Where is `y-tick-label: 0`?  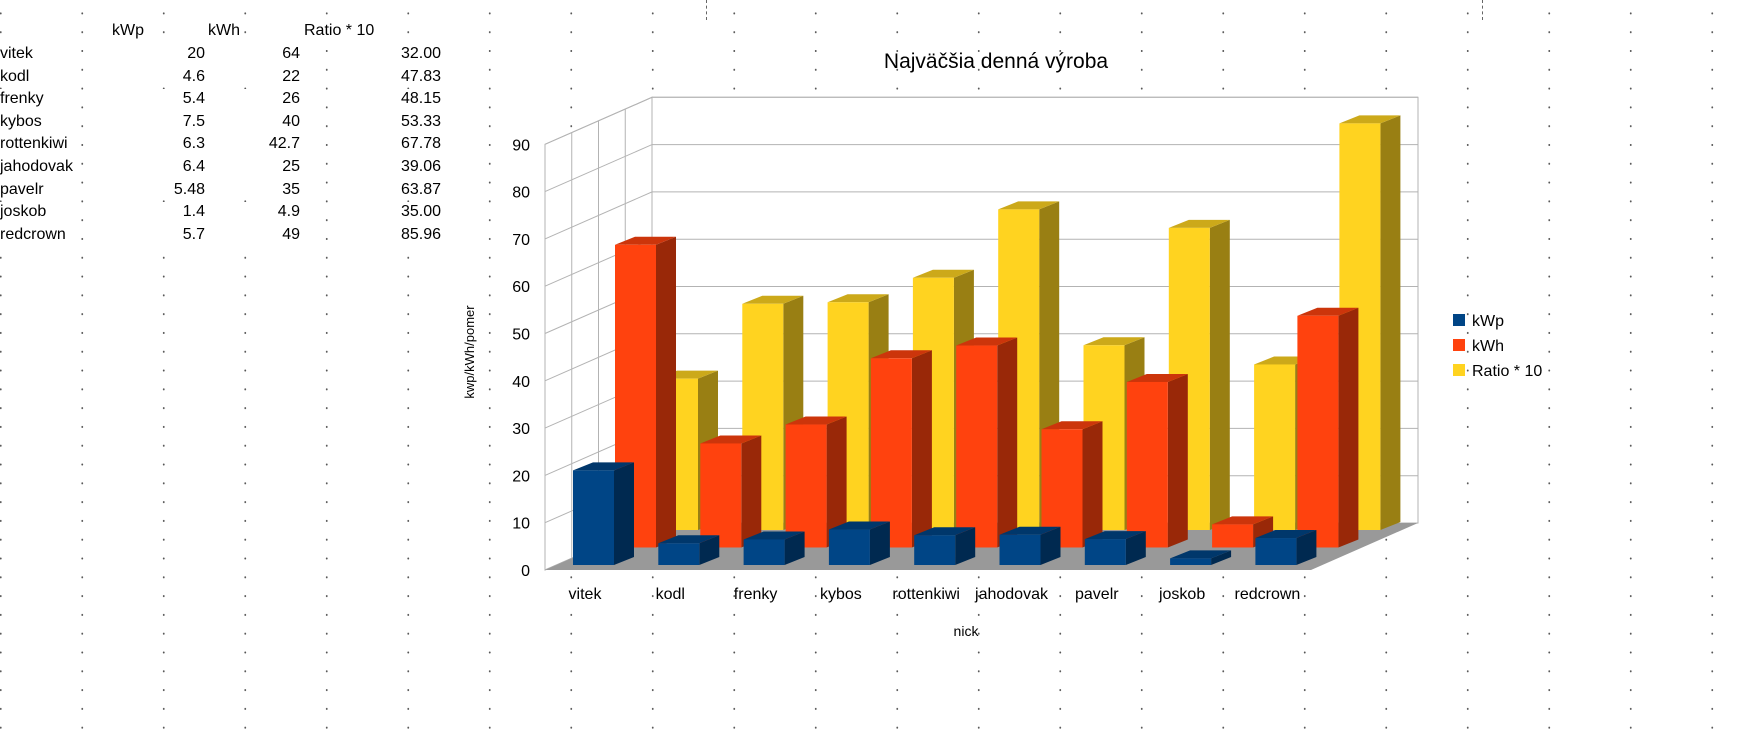
y-tick-label: 0 is located at coordinates (525, 571).